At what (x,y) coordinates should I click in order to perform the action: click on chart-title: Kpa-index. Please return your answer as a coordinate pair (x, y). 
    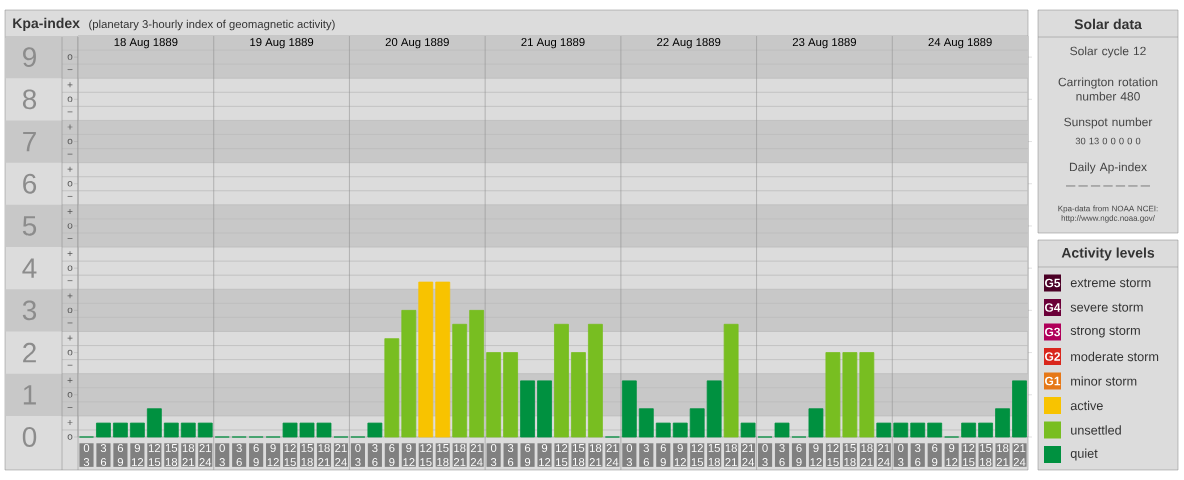
    Looking at the image, I should click on (46, 24).